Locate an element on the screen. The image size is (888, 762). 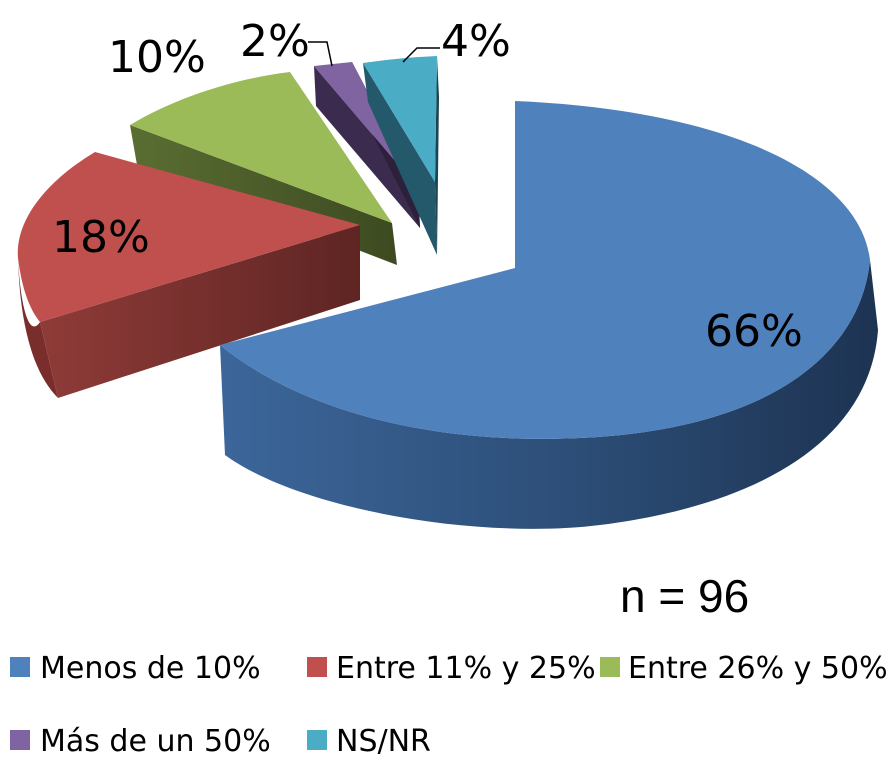
legend-item-mas-de-un-50: Más de un 50% is located at coordinates (140, 741).